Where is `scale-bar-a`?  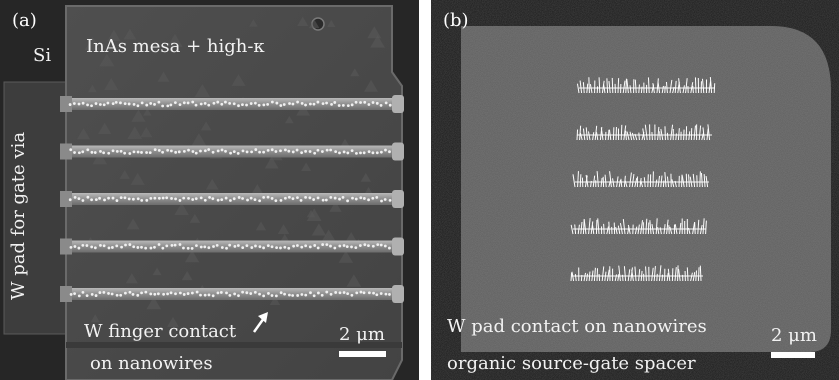
scale-bar-a is located at coordinates (362, 354).